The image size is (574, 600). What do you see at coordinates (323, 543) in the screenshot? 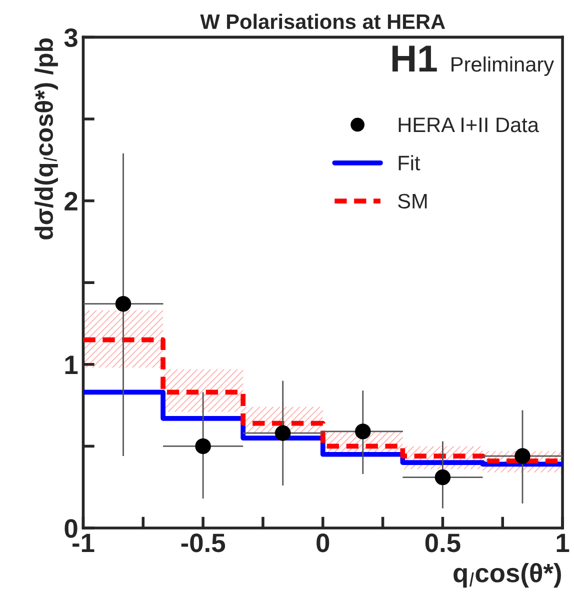
I see `x-tick-label: 0` at bounding box center [323, 543].